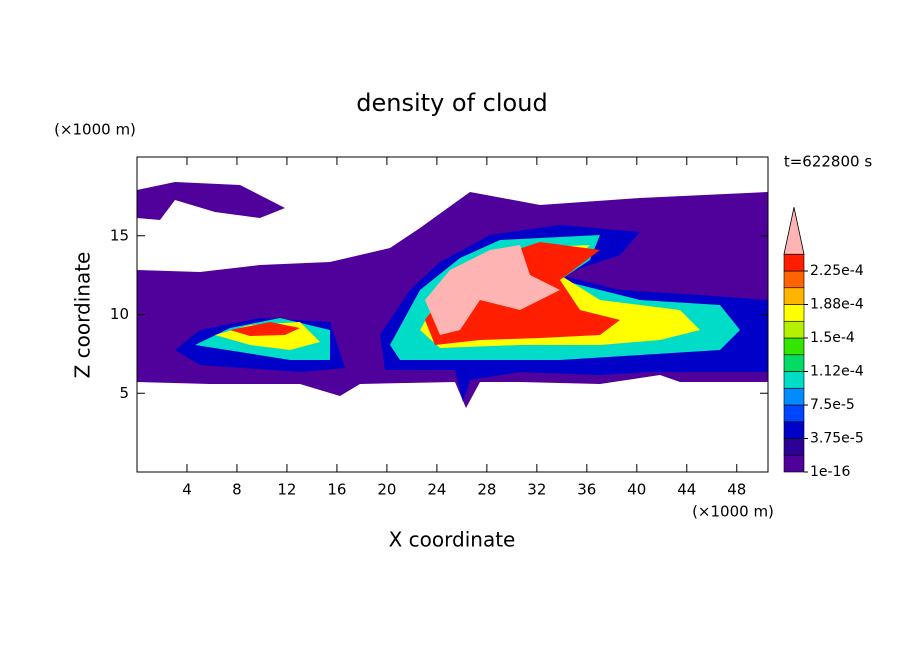  I want to click on colorbar-label: 3.75e-5, so click(837, 439).